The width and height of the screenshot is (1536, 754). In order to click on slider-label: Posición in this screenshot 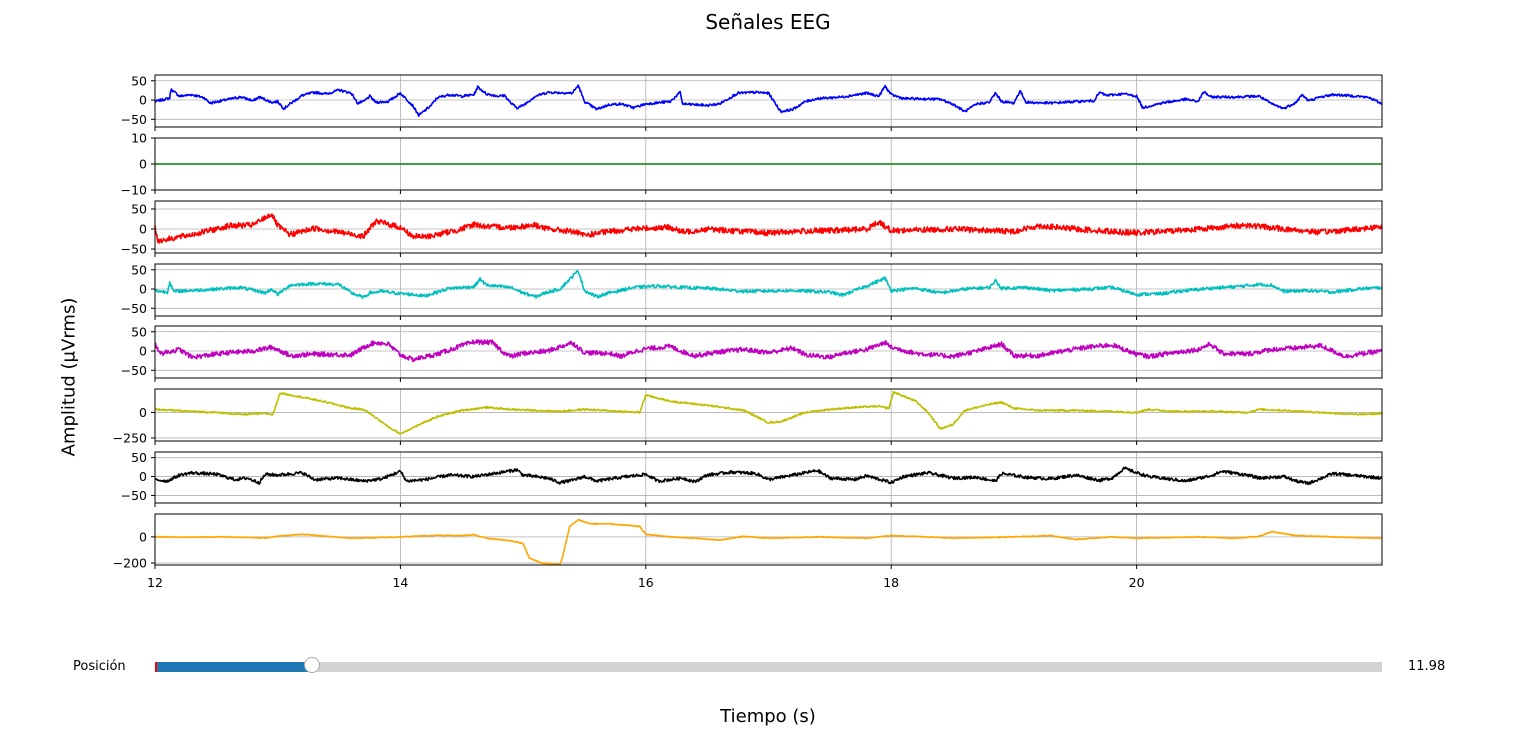, I will do `click(99, 666)`.